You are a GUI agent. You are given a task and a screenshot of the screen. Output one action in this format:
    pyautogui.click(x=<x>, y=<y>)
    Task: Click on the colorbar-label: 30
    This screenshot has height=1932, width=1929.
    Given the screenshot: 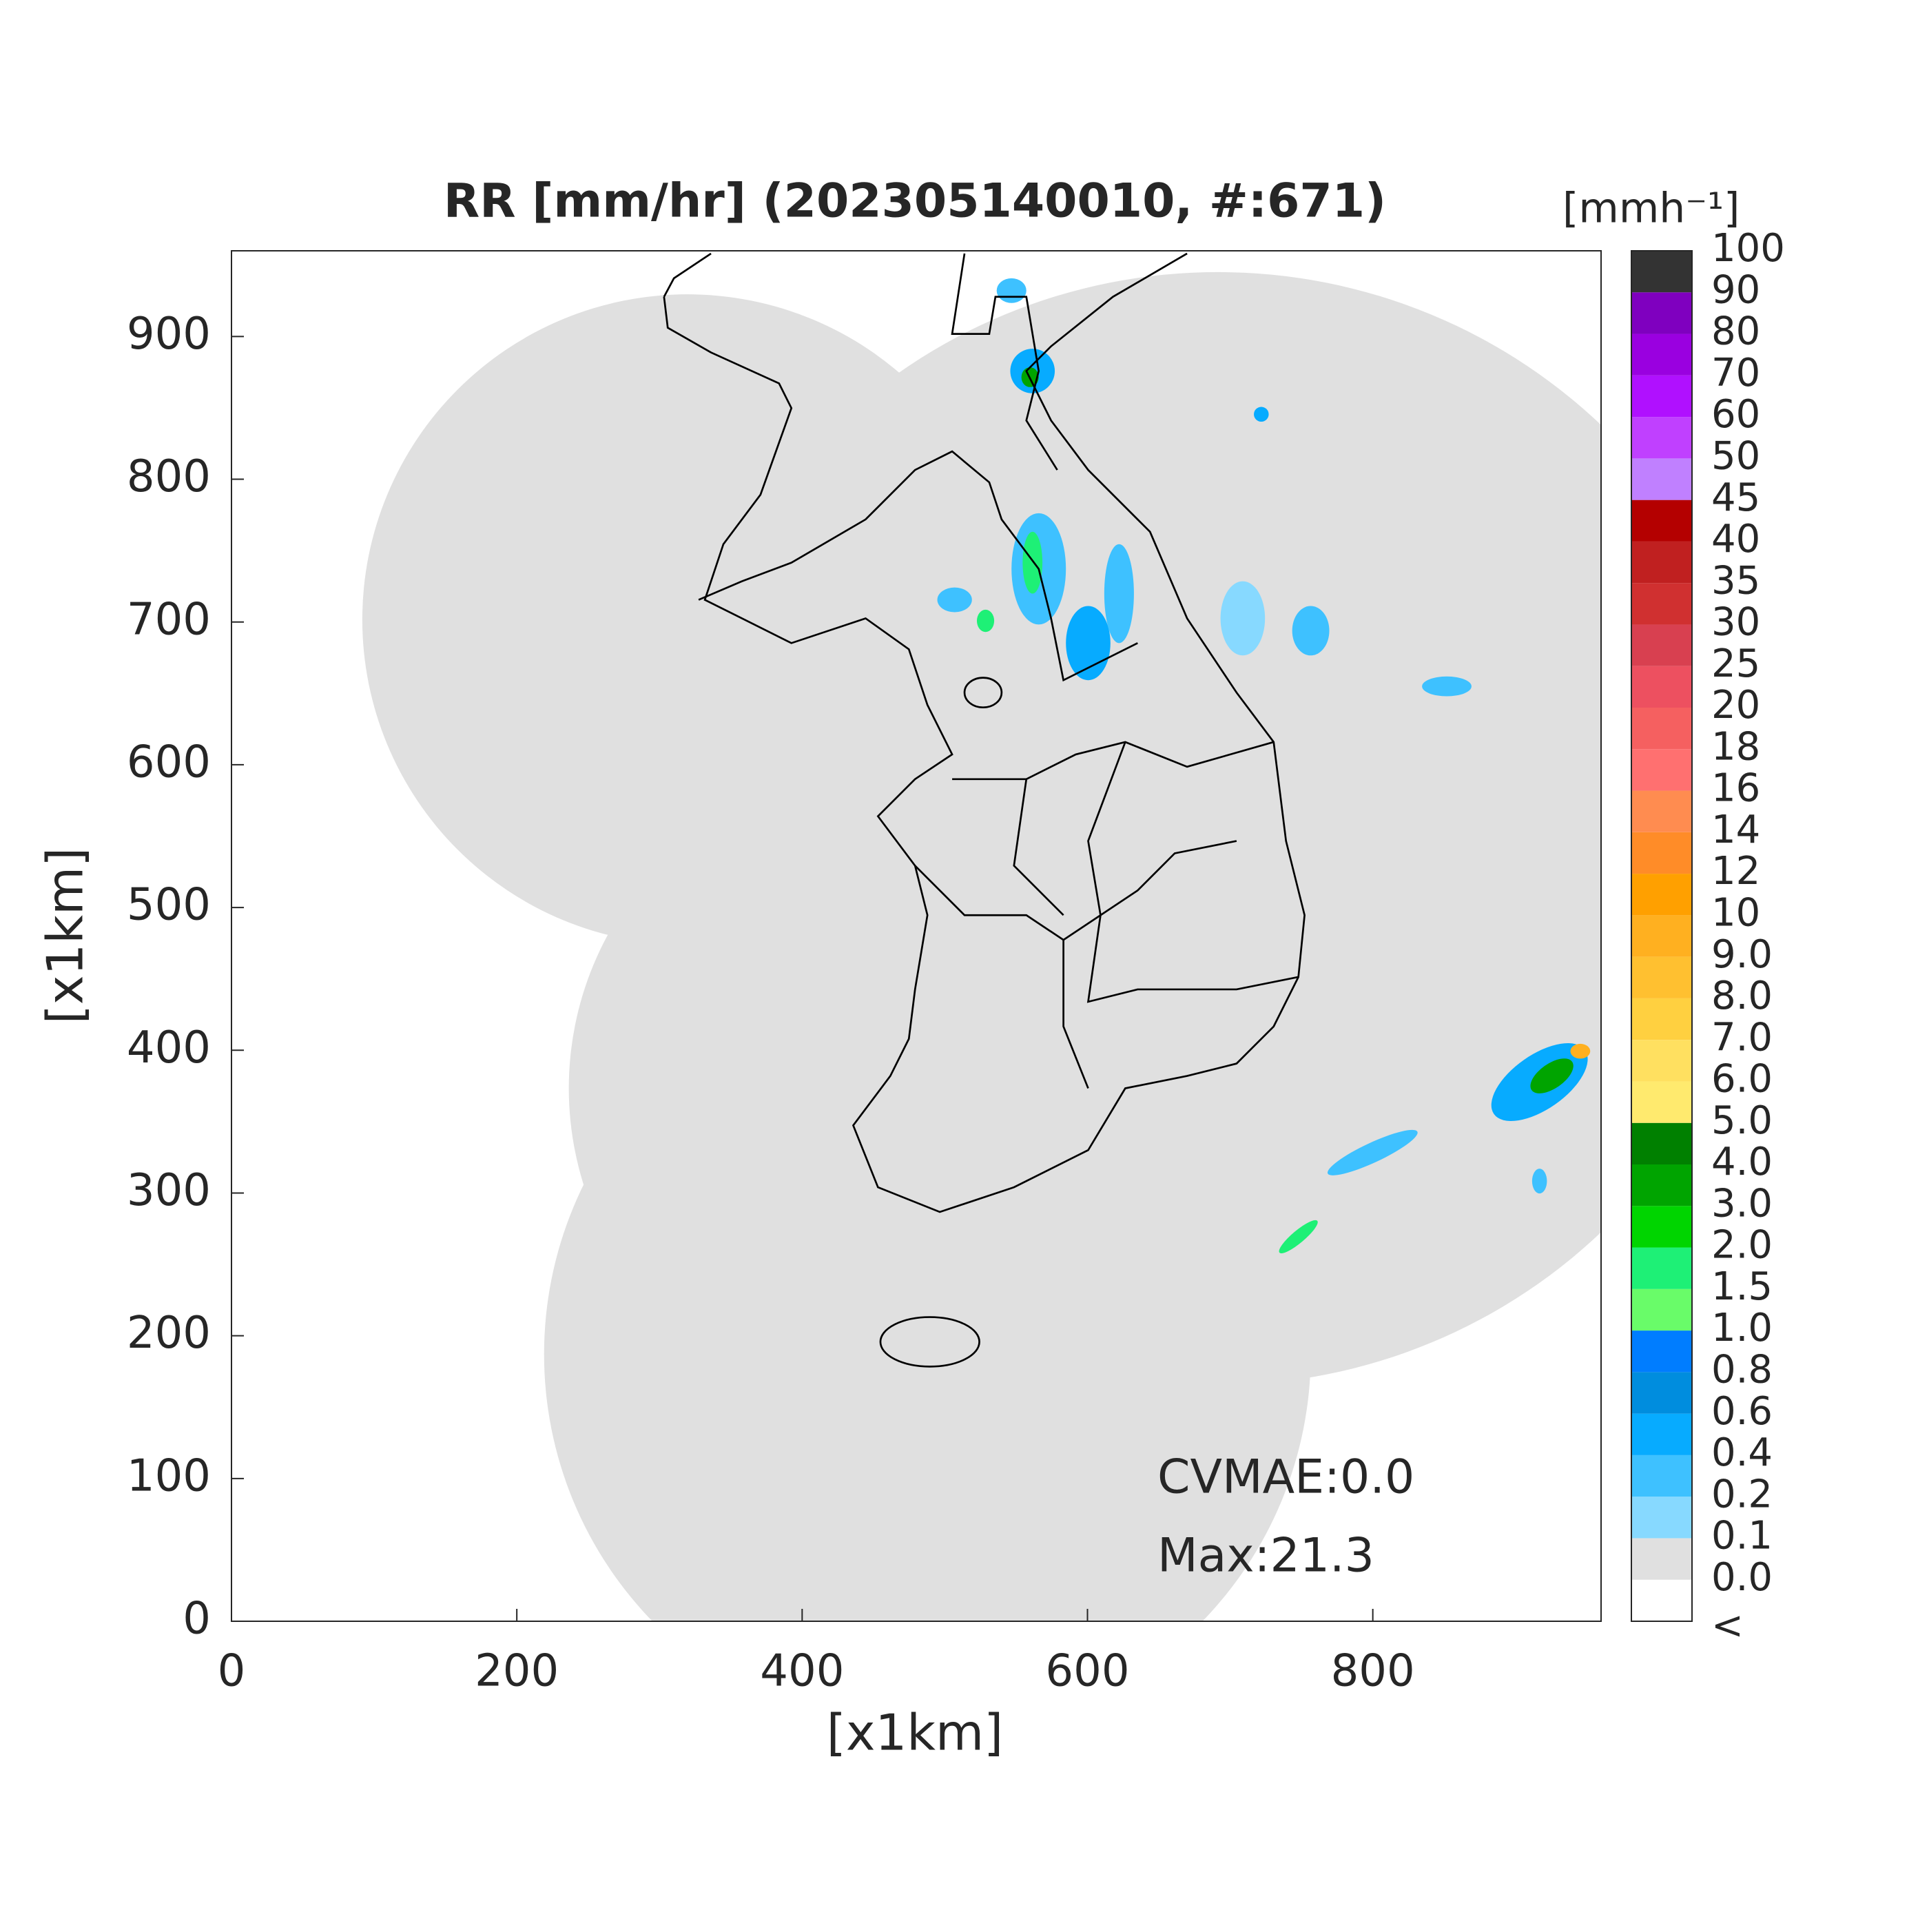 What is the action you would take?
    pyautogui.click(x=1735, y=622)
    